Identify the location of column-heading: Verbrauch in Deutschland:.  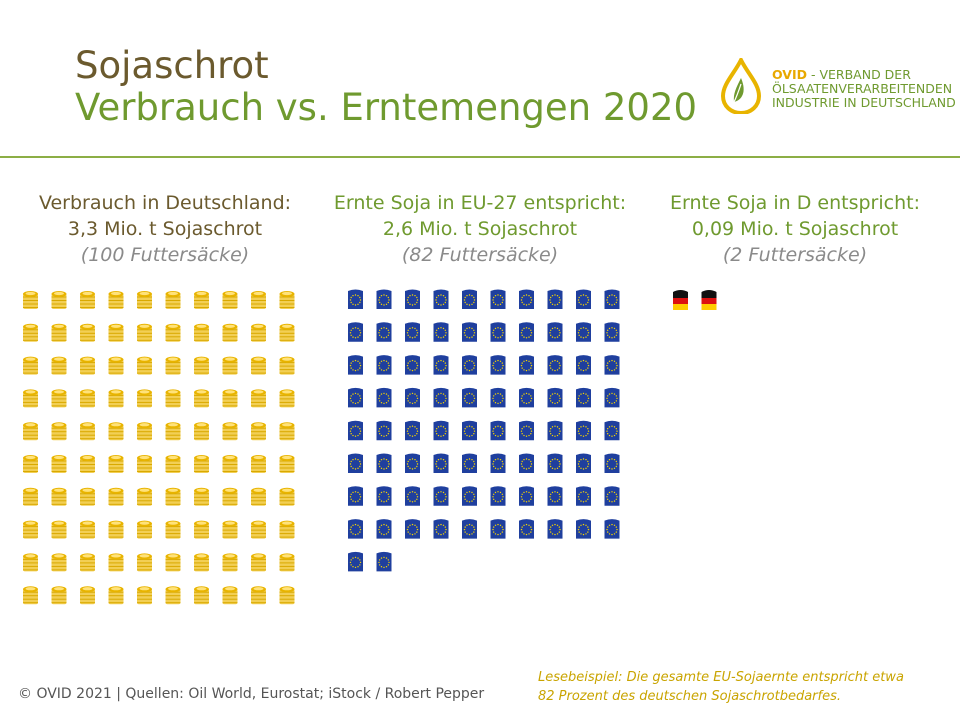
(165, 203).